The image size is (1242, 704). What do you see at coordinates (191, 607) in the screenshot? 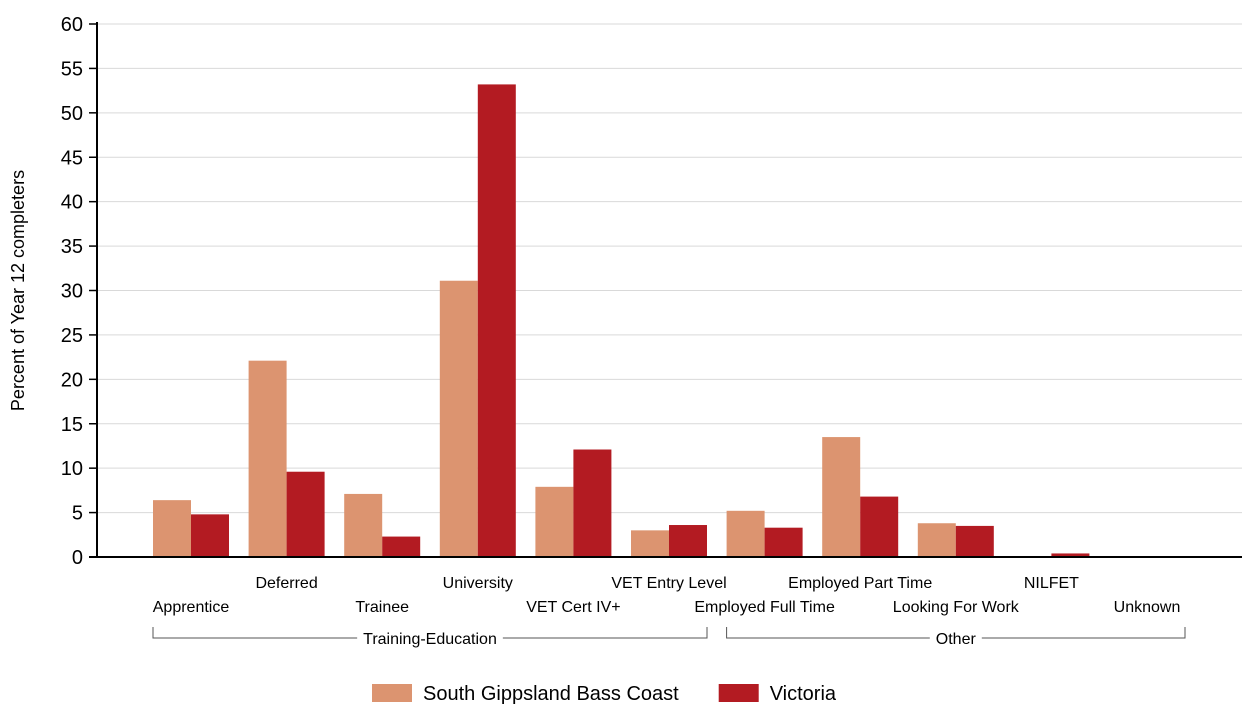
I see `x-category-label: Apprentice` at bounding box center [191, 607].